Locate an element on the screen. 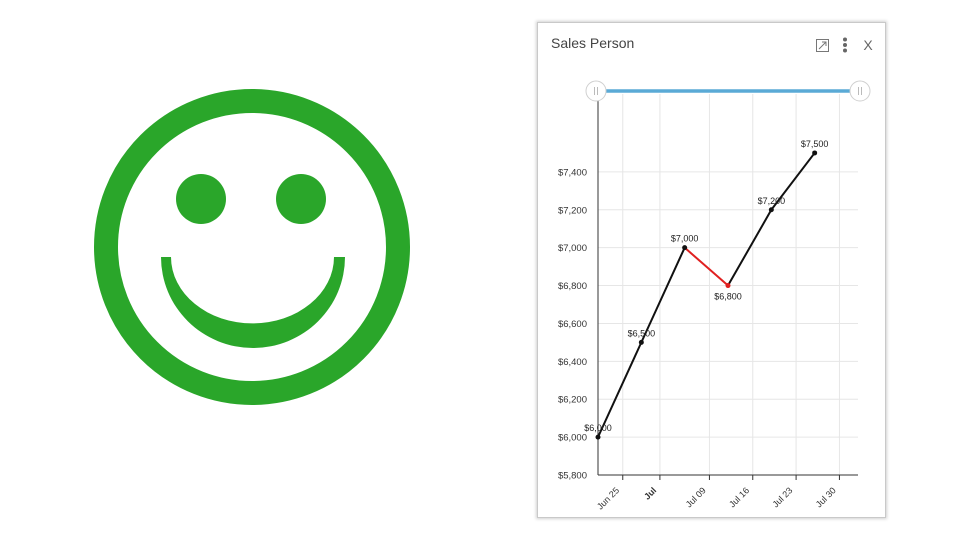 This screenshot has height=540, width=960. expand-icon is located at coordinates (822, 45).